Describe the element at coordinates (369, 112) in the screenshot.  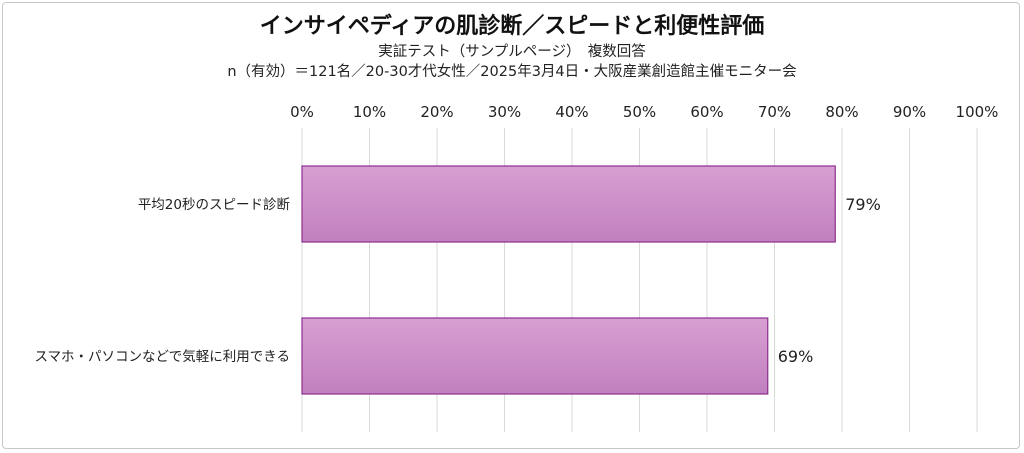
I see `x-tick-label: 10%` at that location.